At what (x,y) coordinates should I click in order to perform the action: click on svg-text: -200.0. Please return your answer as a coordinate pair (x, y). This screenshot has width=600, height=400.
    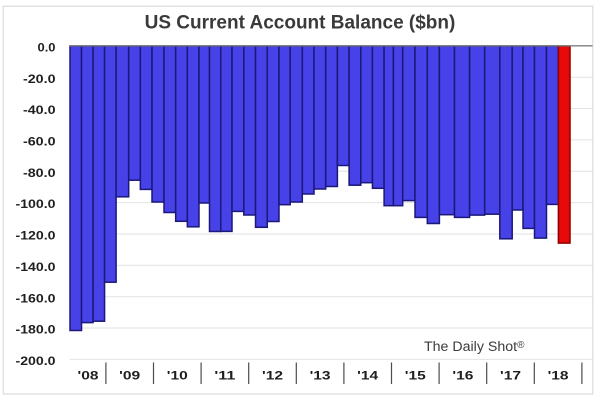
    Looking at the image, I should click on (36, 361).